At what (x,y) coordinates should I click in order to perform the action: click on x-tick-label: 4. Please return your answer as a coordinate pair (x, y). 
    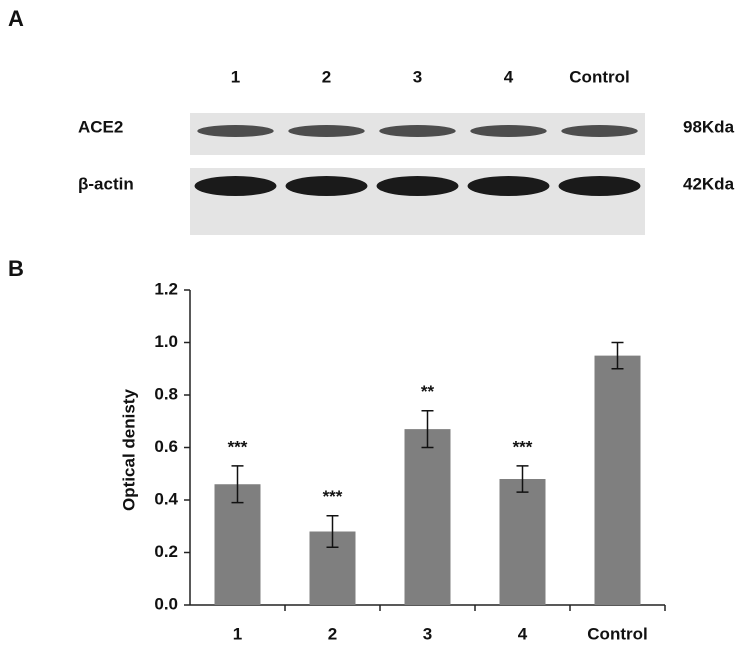
    Looking at the image, I should click on (523, 633).